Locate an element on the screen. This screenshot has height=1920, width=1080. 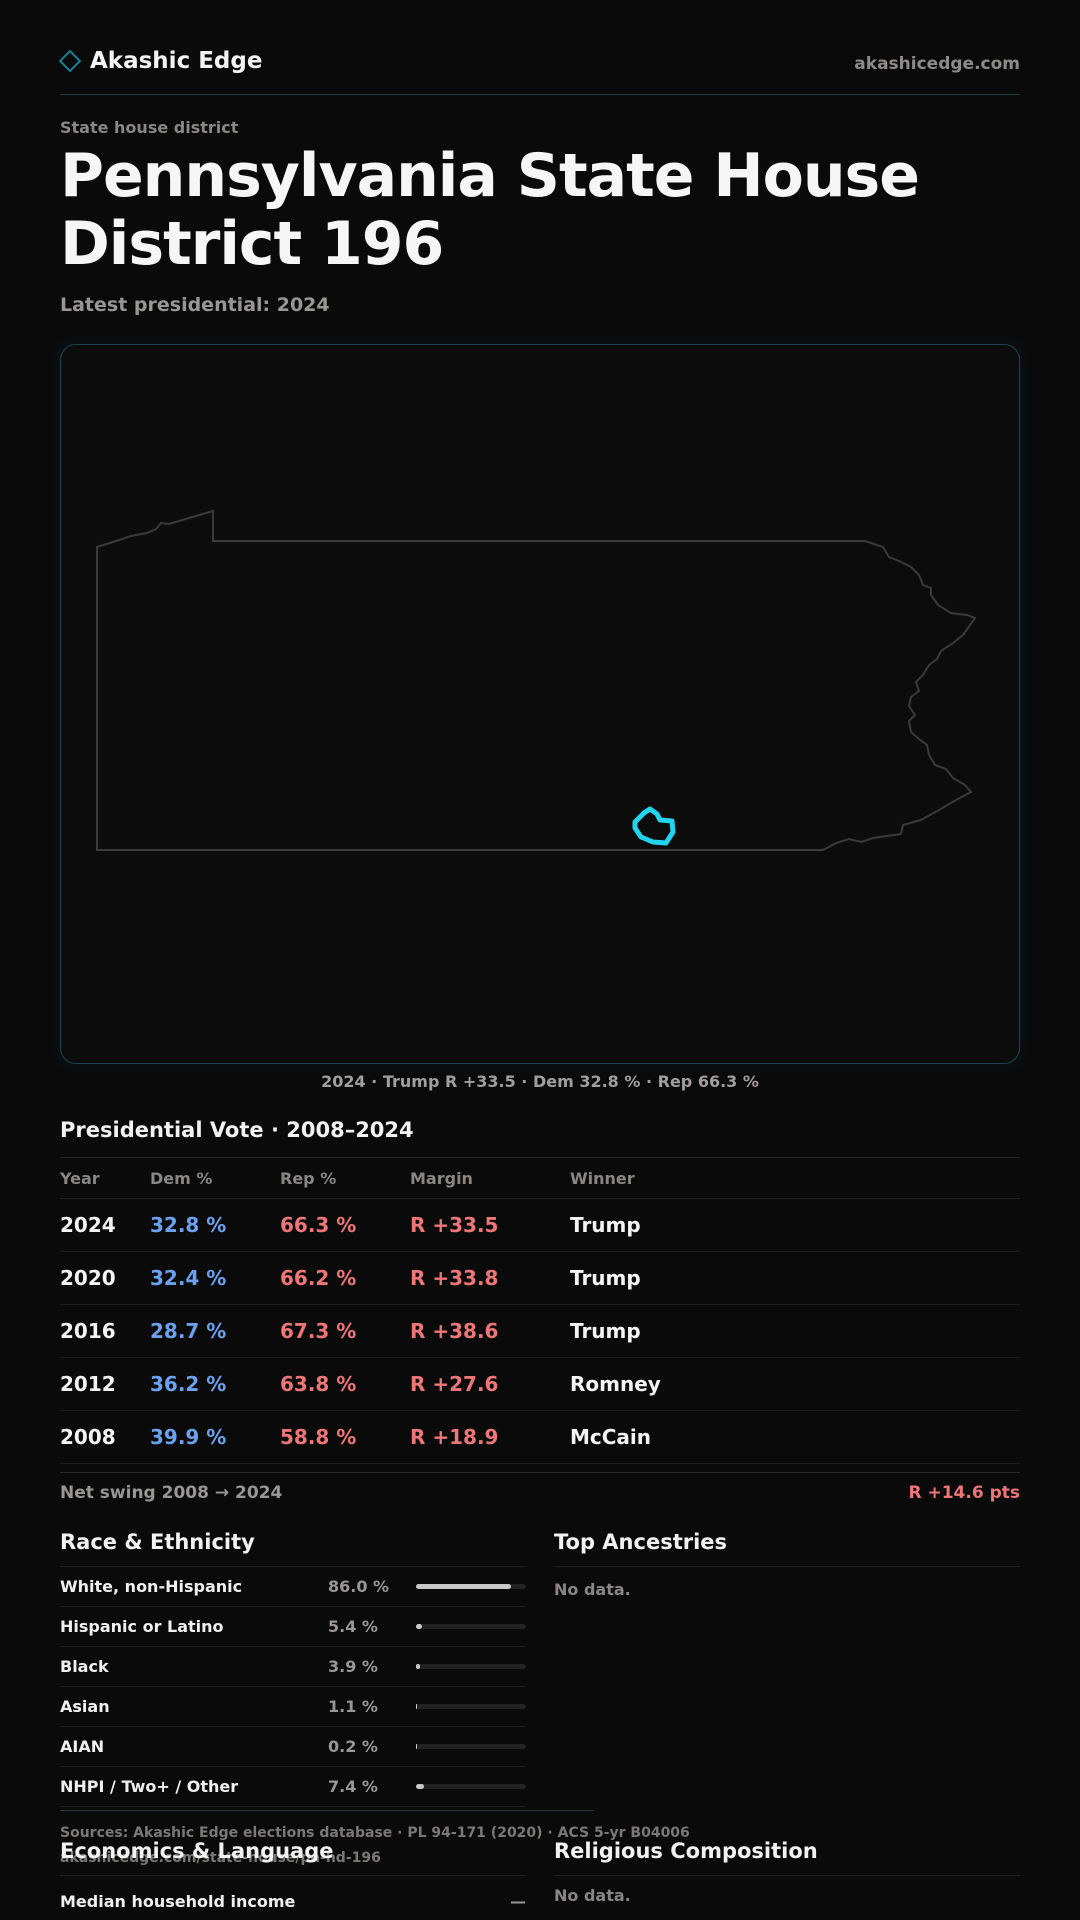
dem-cell: 32.8 % is located at coordinates (188, 1225).